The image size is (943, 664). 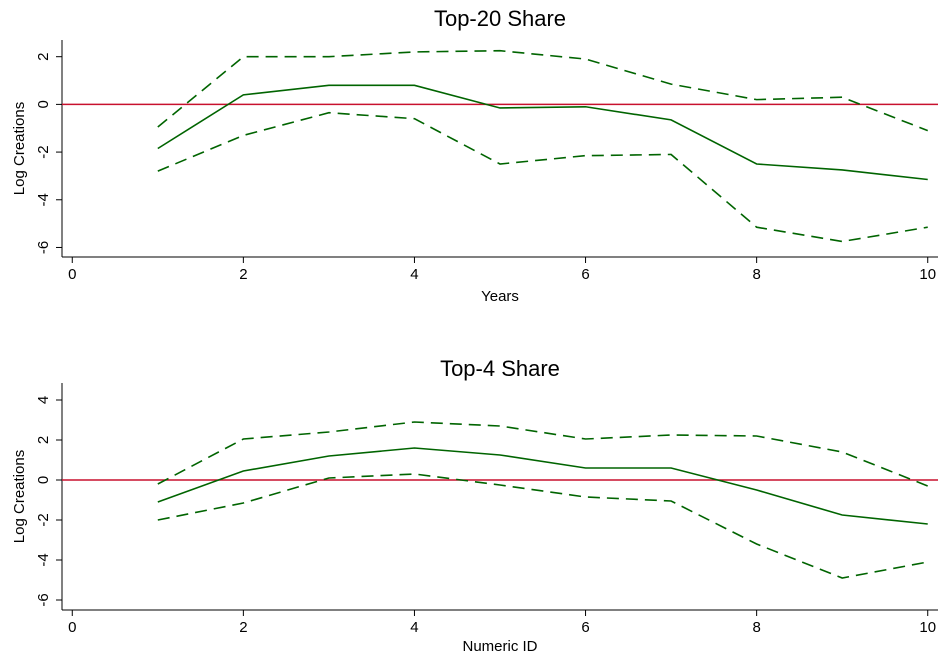 I want to click on y-tick-label: 4, so click(x=43, y=400).